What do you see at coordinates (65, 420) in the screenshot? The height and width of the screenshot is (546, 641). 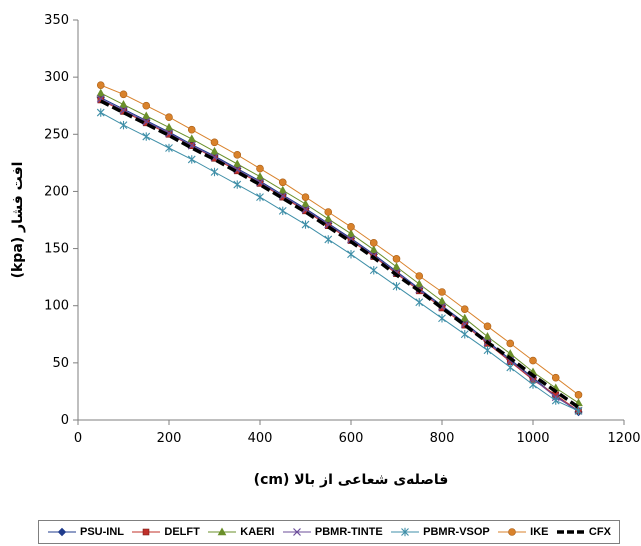 I see `y-tick-label: 0` at bounding box center [65, 420].